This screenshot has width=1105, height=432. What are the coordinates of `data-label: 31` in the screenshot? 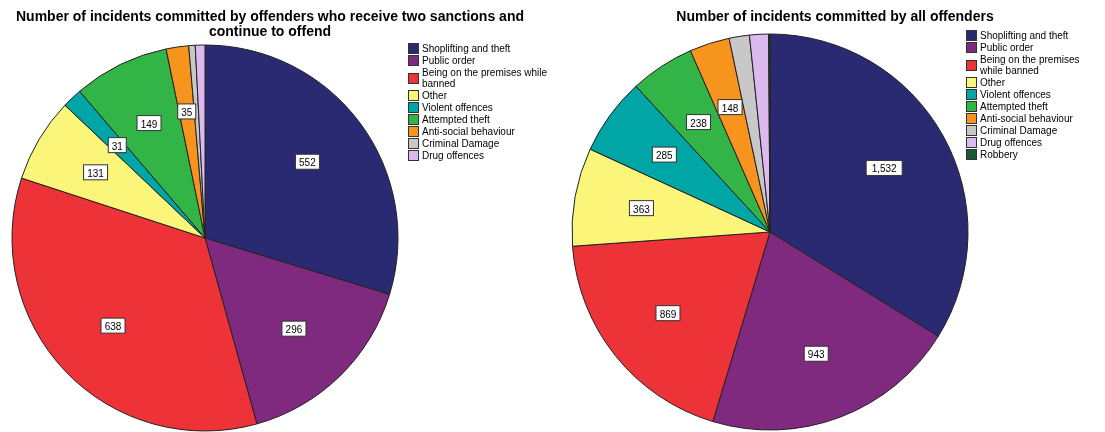 It's located at (117, 146).